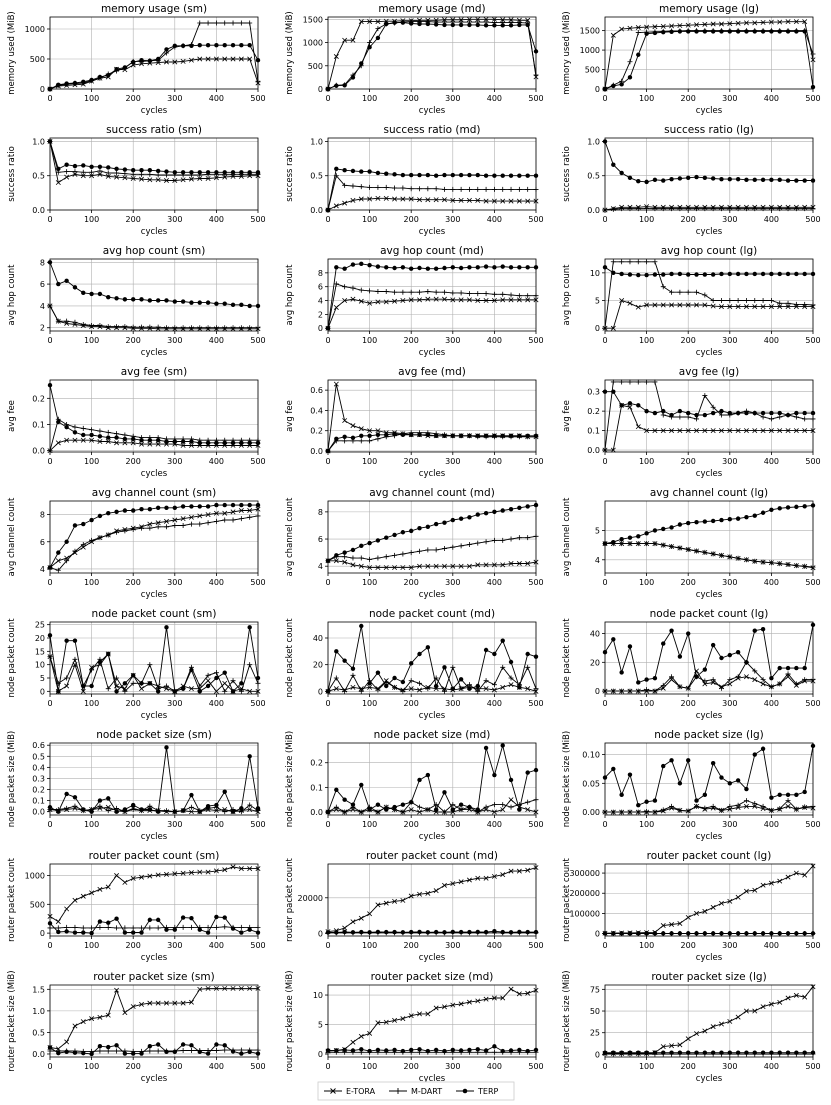  What do you see at coordinates (91, 1066) in the screenshot?
I see `x-tick-label: 100` at bounding box center [91, 1066].